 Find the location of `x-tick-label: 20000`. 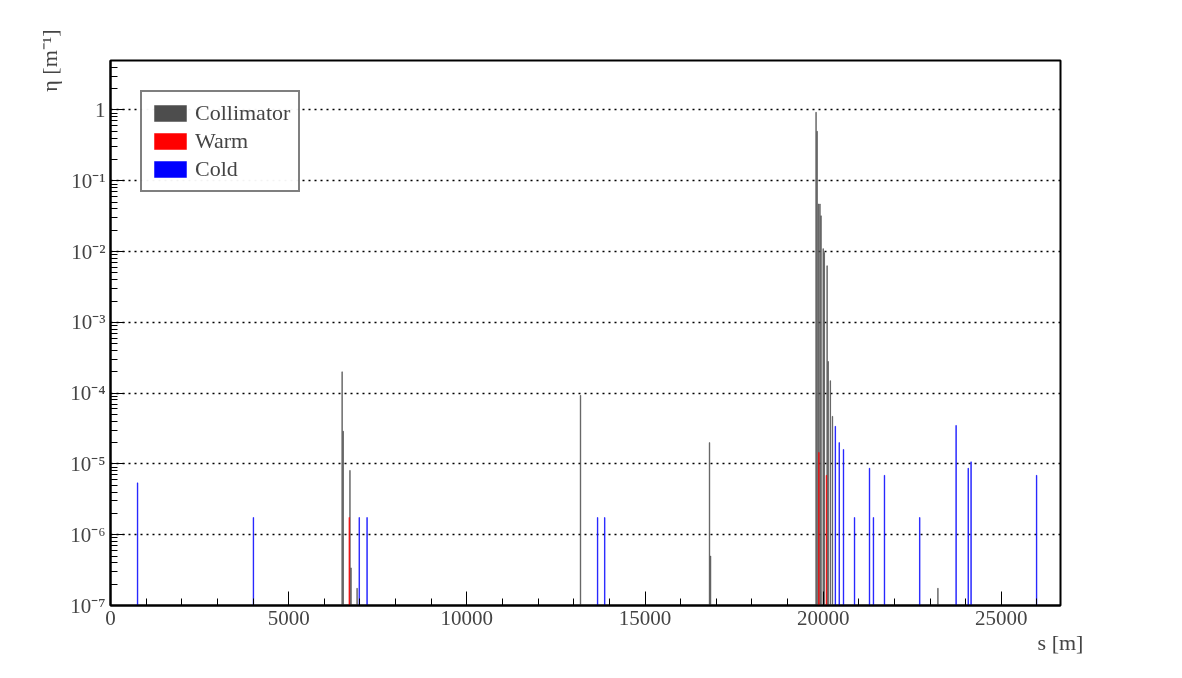

x-tick-label: 20000 is located at coordinates (823, 617).